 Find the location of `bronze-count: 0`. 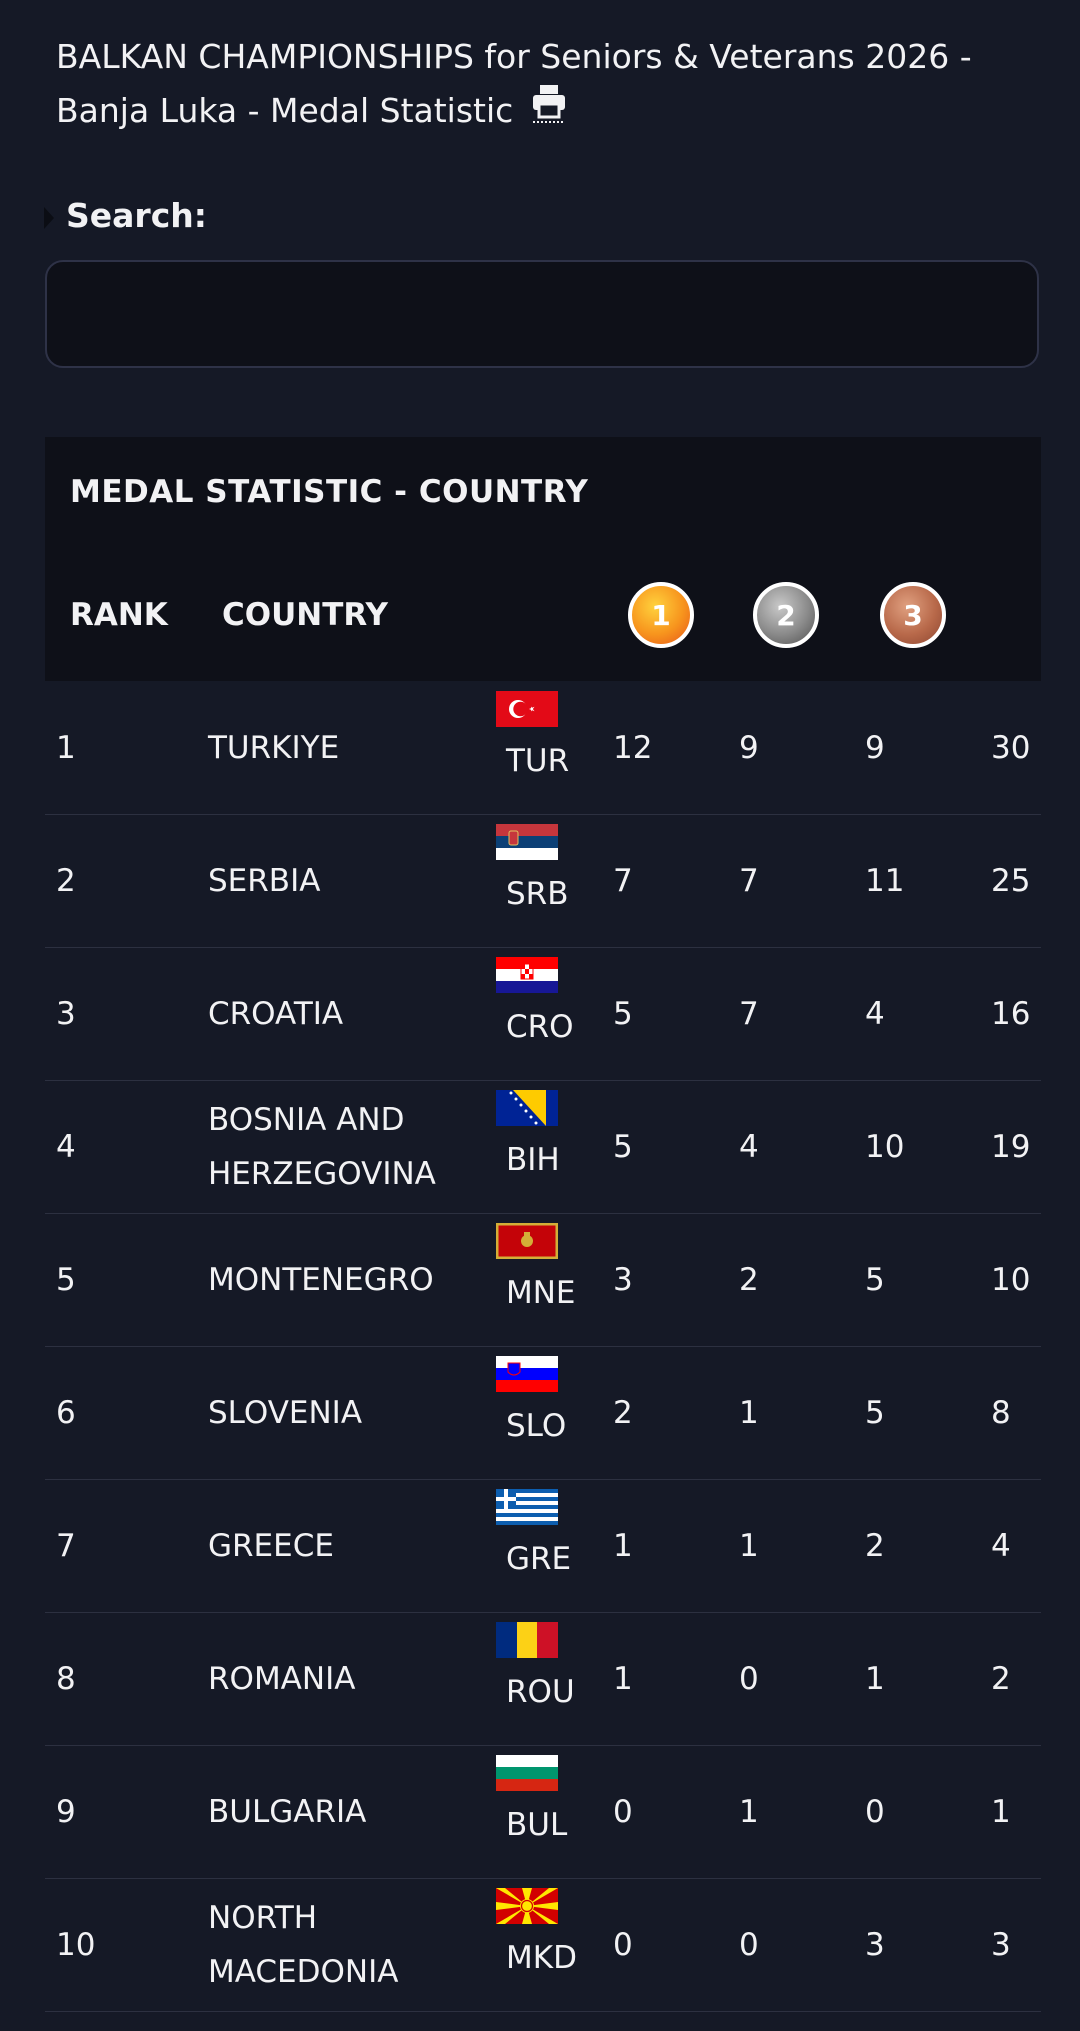

bronze-count: 0 is located at coordinates (875, 1811).